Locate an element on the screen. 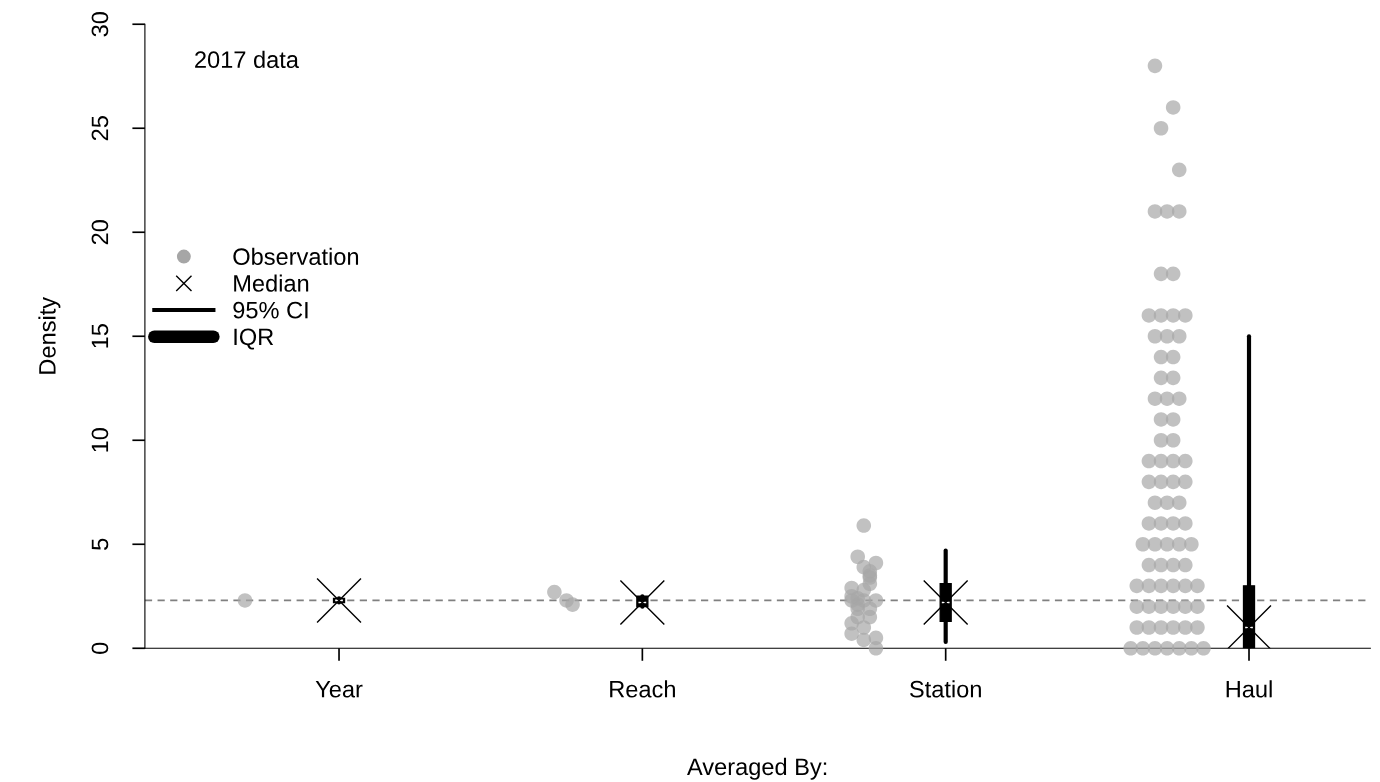 Image resolution: width=1380 pixels, height=782 pixels. y-tick-label: 5 is located at coordinates (100, 544).